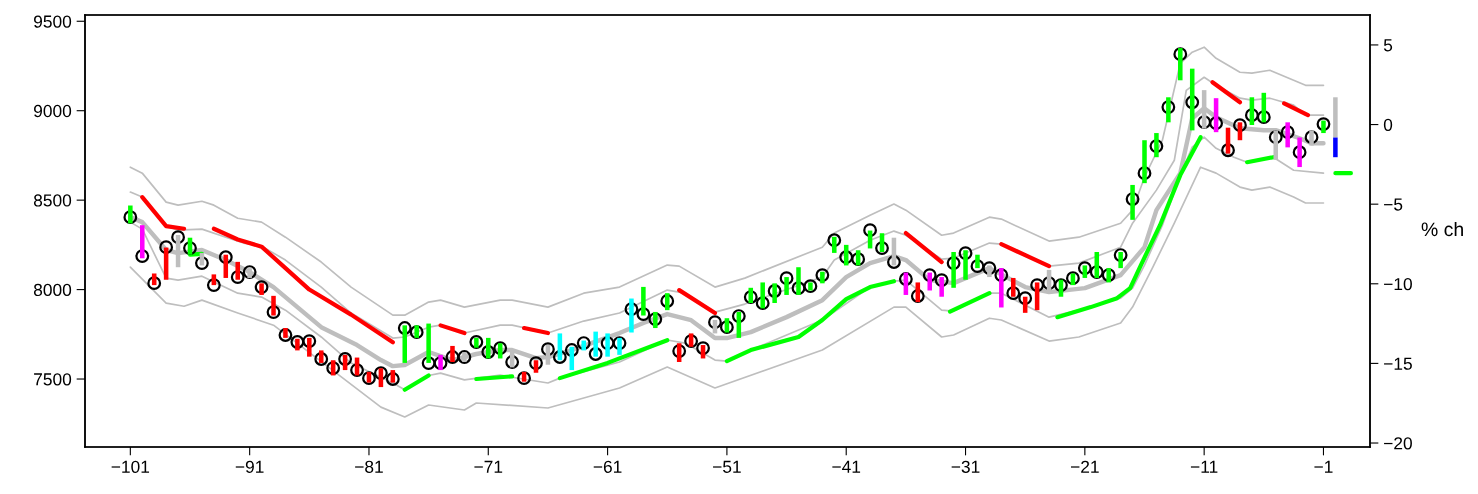 The width and height of the screenshot is (1478, 494). I want to click on x-tick-label: −11, so click(1204, 466).